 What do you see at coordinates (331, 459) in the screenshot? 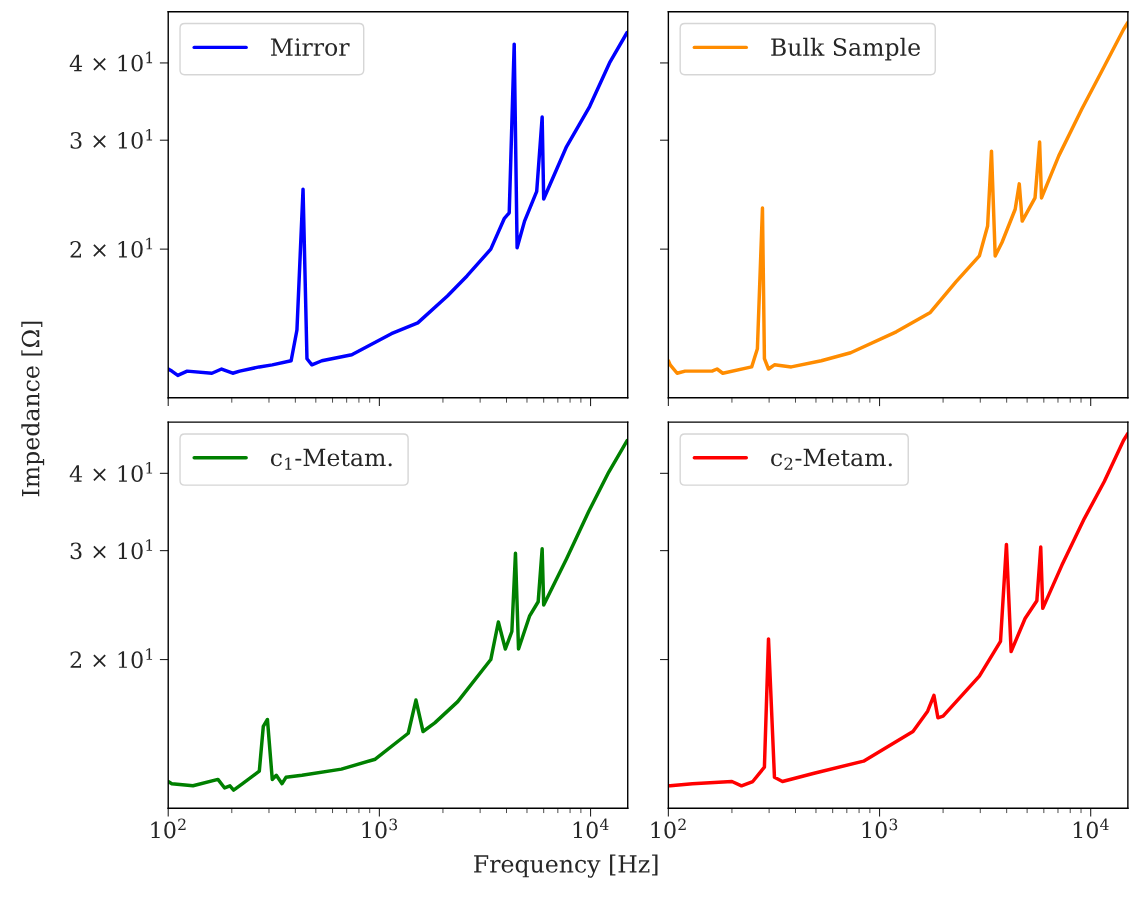
I see `legend-label: c$_{1}$-Metam.` at bounding box center [331, 459].